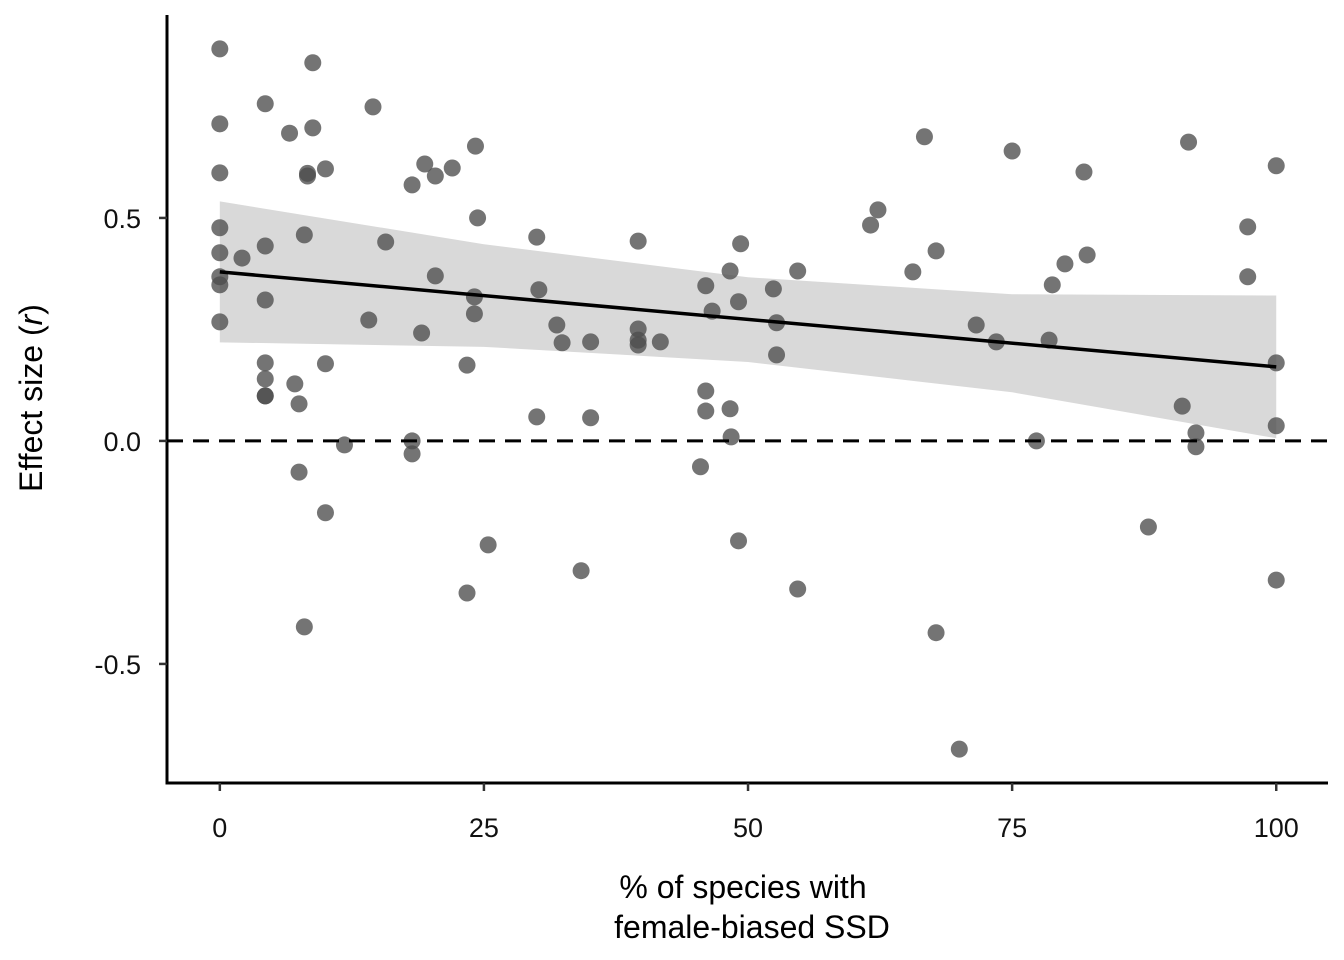 This screenshot has height=960, width=1344. Describe the element at coordinates (742, 887) in the screenshot. I see `x-axis-title-line1: % of species with` at that location.